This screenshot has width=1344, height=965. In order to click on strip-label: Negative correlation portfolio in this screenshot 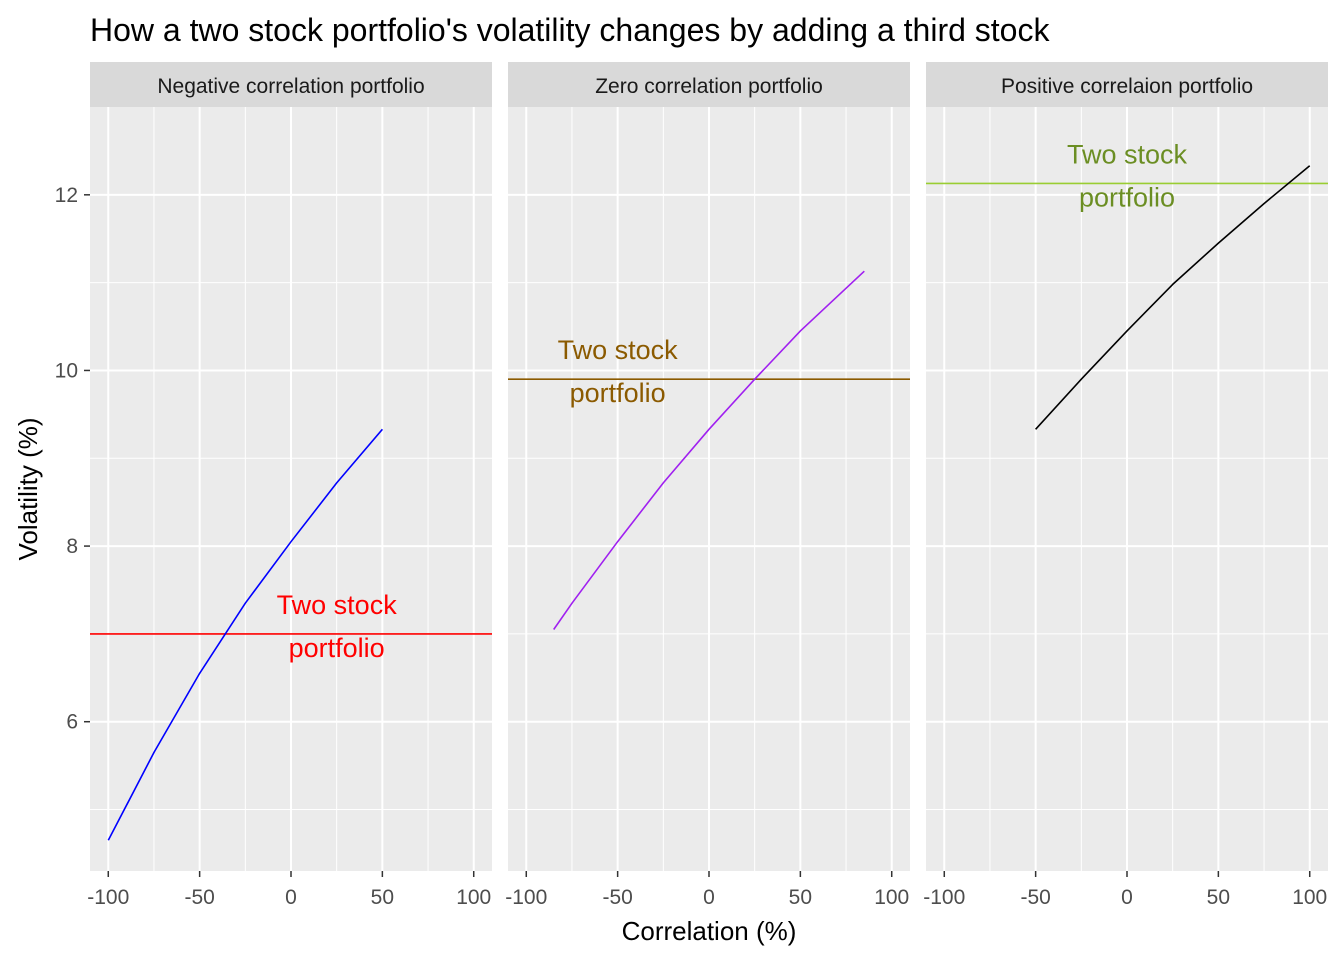, I will do `click(290, 86)`.